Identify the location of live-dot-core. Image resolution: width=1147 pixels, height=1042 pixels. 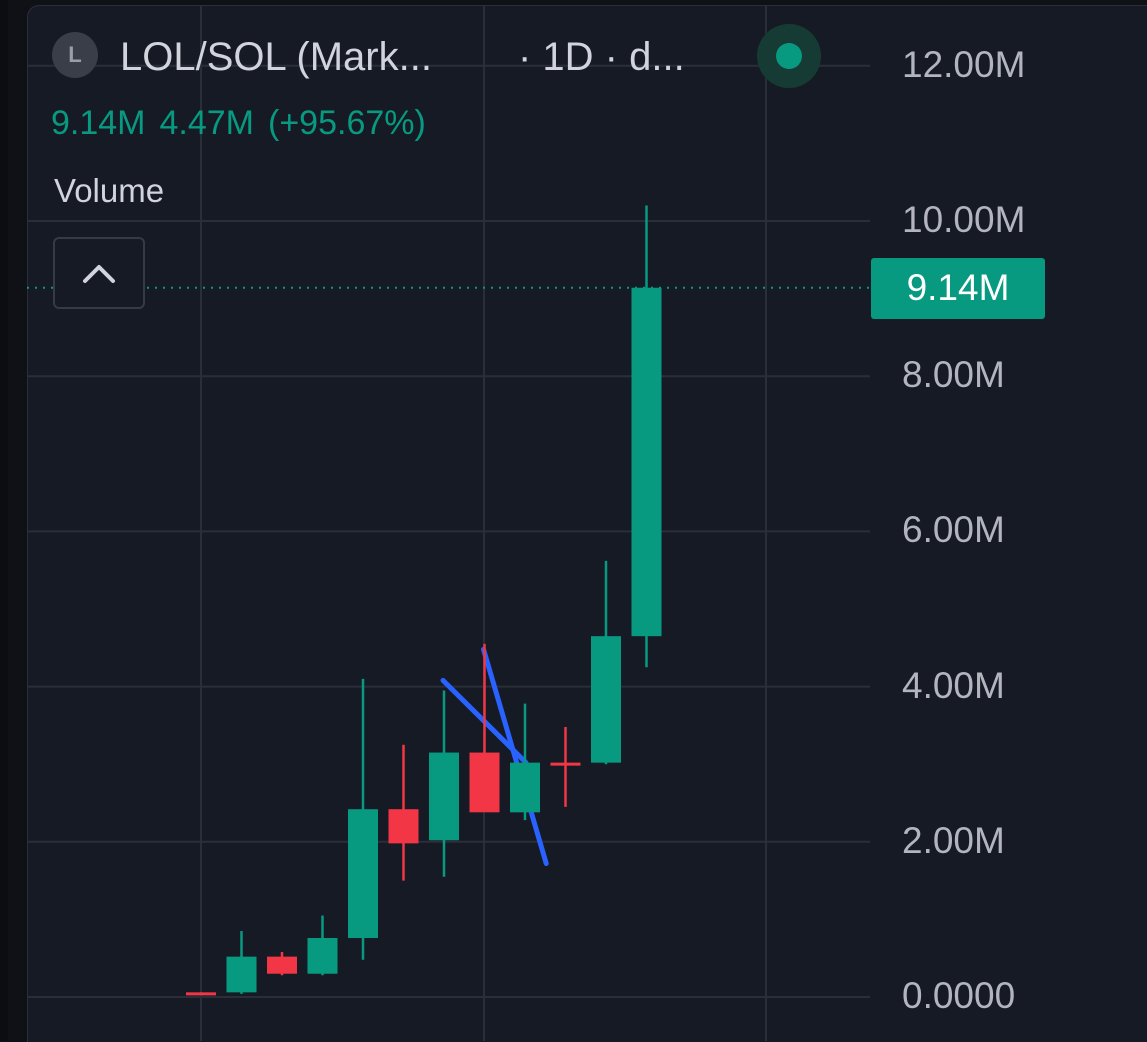
(789, 56).